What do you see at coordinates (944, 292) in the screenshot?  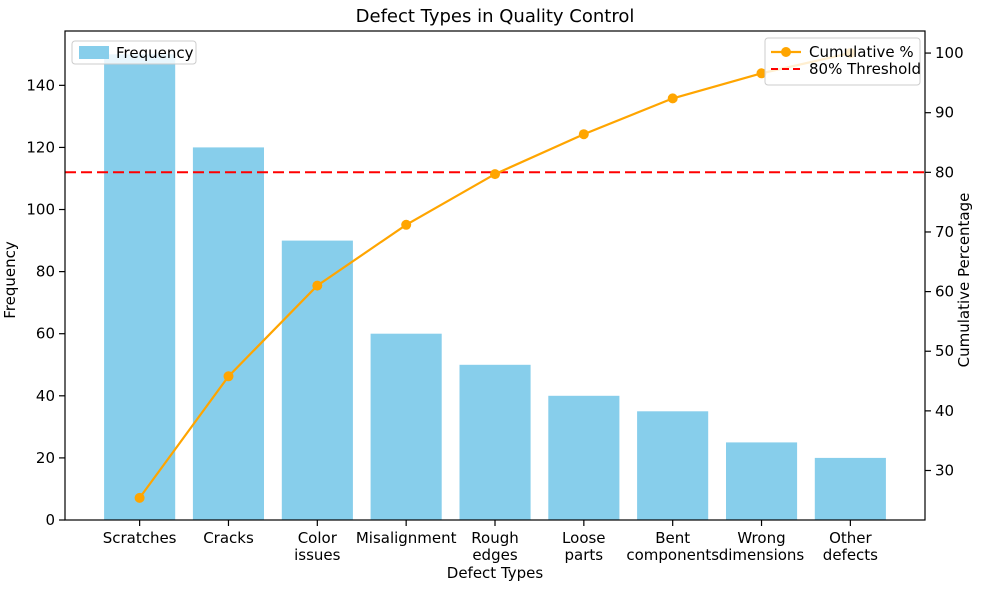 I see `right-tick-label: 60` at bounding box center [944, 292].